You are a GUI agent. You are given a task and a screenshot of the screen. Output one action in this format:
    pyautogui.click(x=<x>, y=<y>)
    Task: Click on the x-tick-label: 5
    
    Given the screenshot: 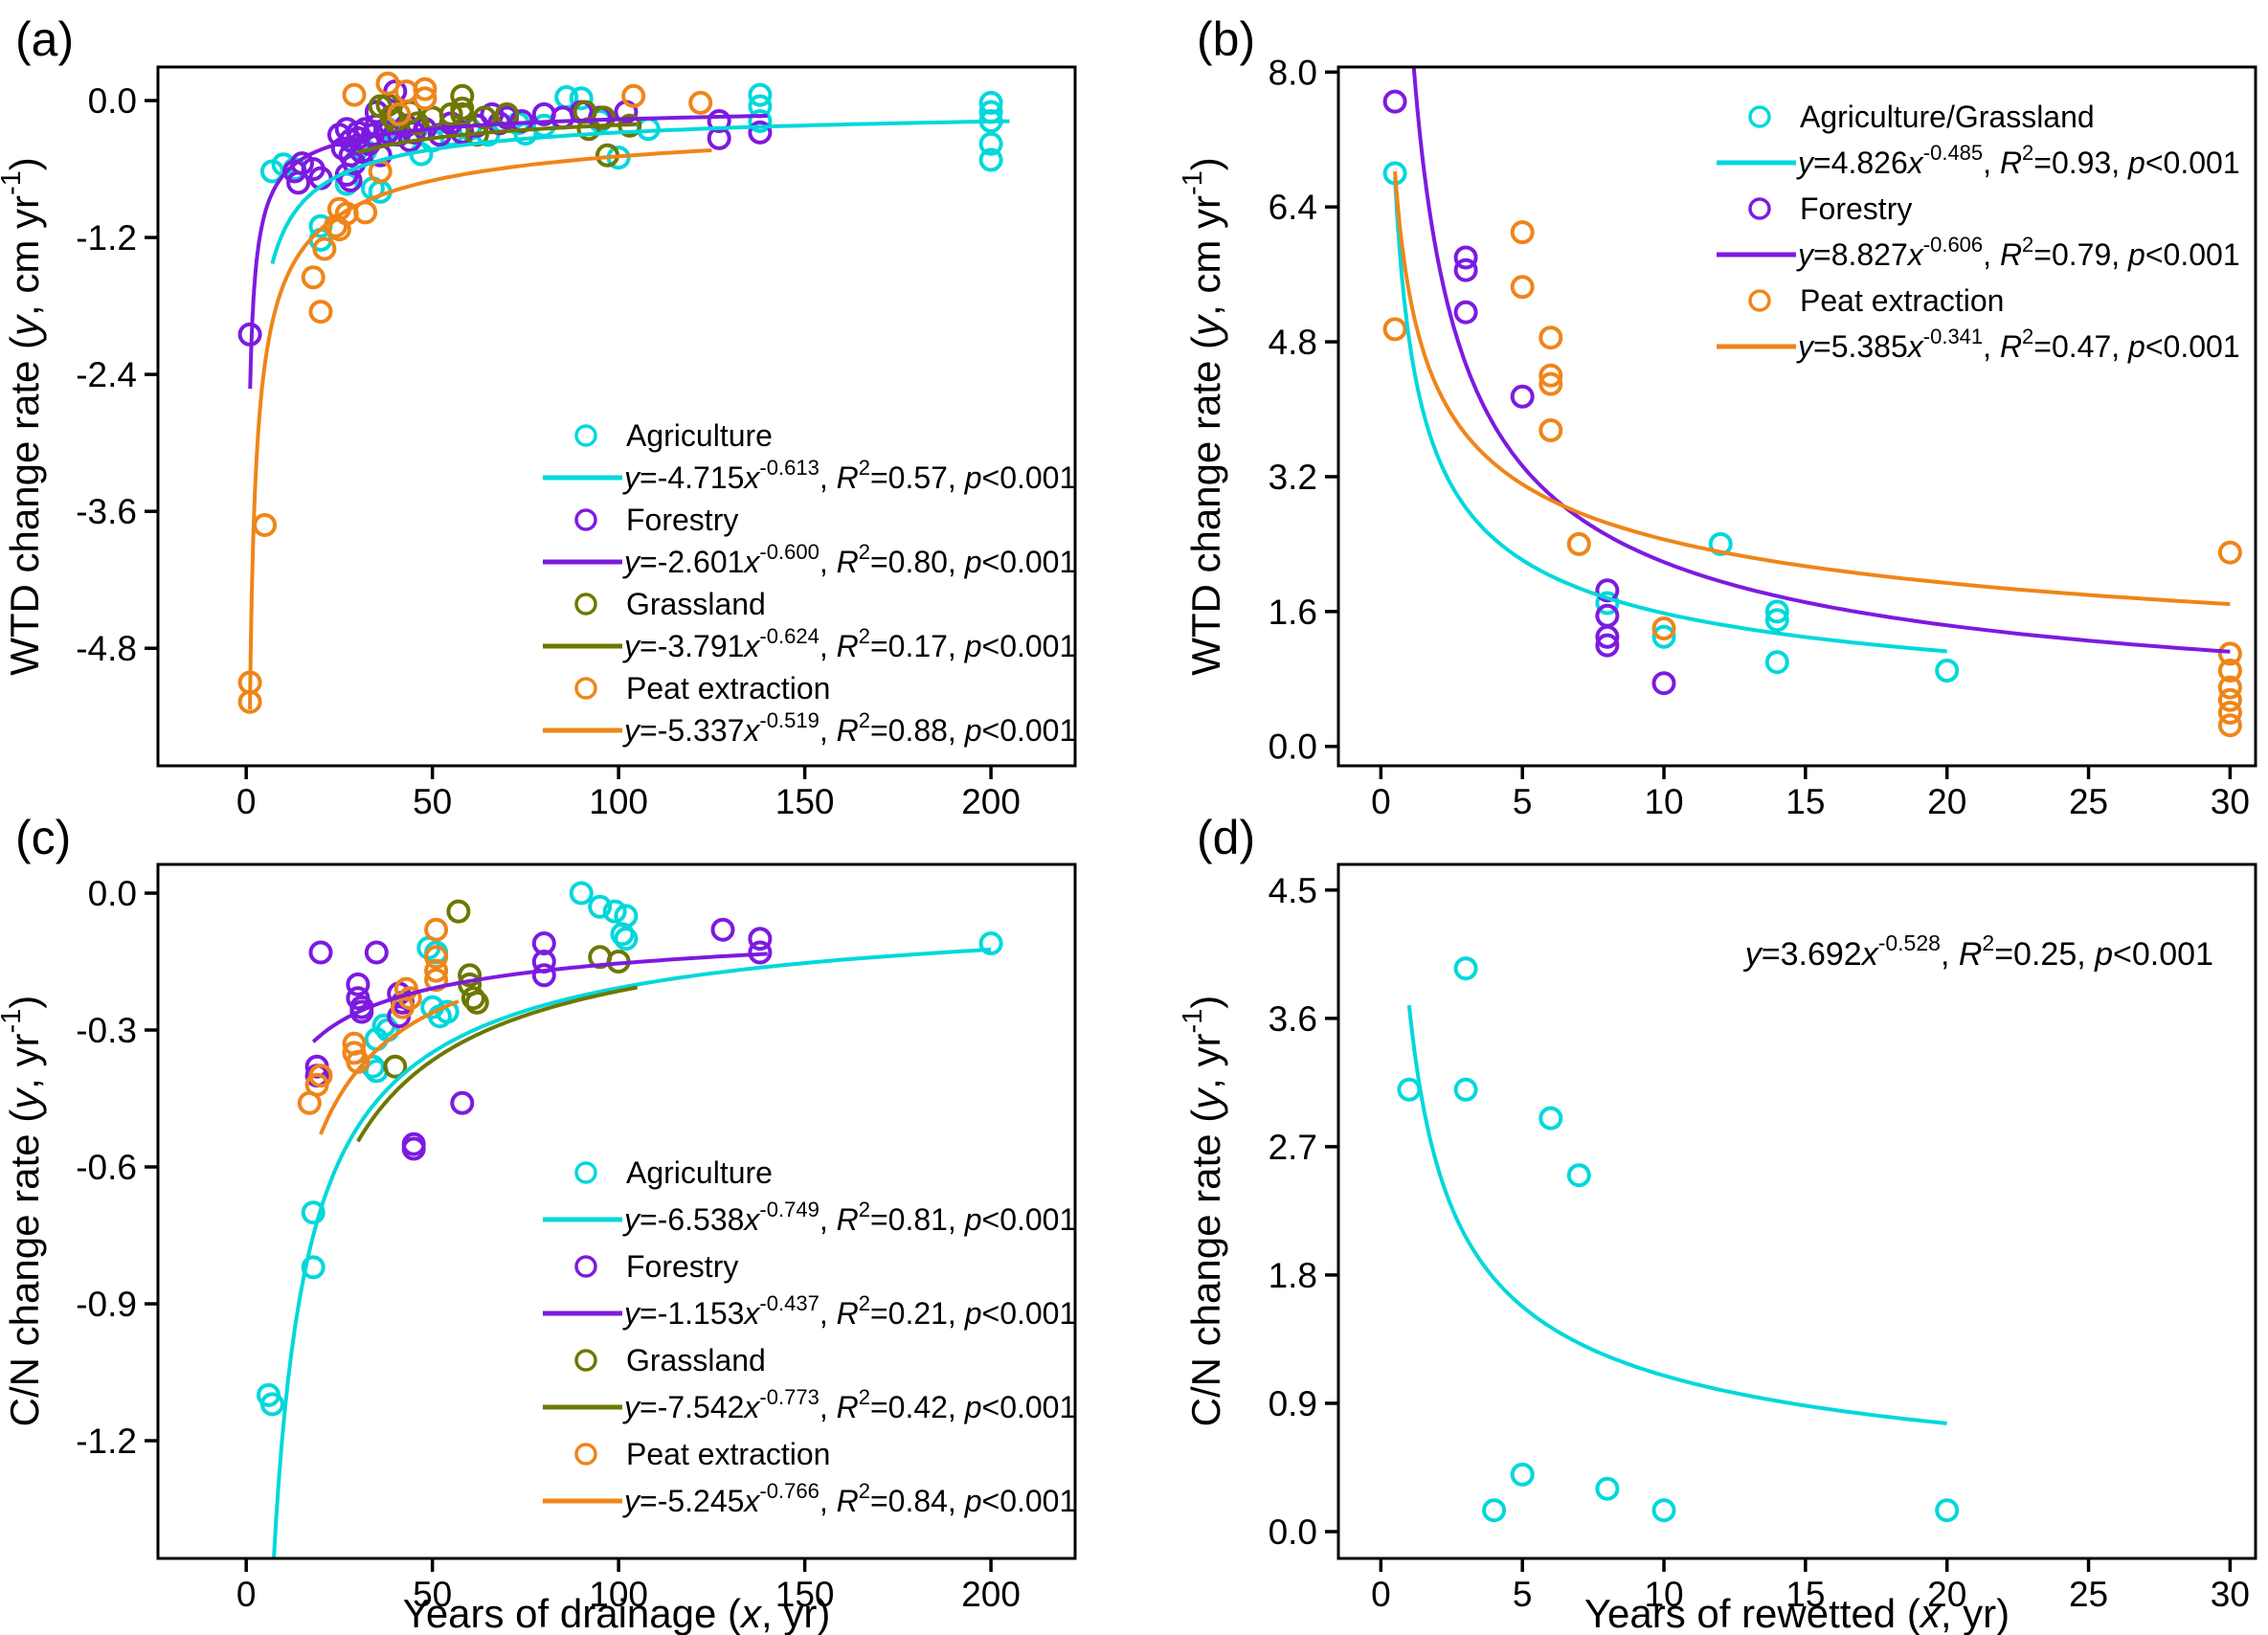 What is the action you would take?
    pyautogui.click(x=1523, y=1594)
    